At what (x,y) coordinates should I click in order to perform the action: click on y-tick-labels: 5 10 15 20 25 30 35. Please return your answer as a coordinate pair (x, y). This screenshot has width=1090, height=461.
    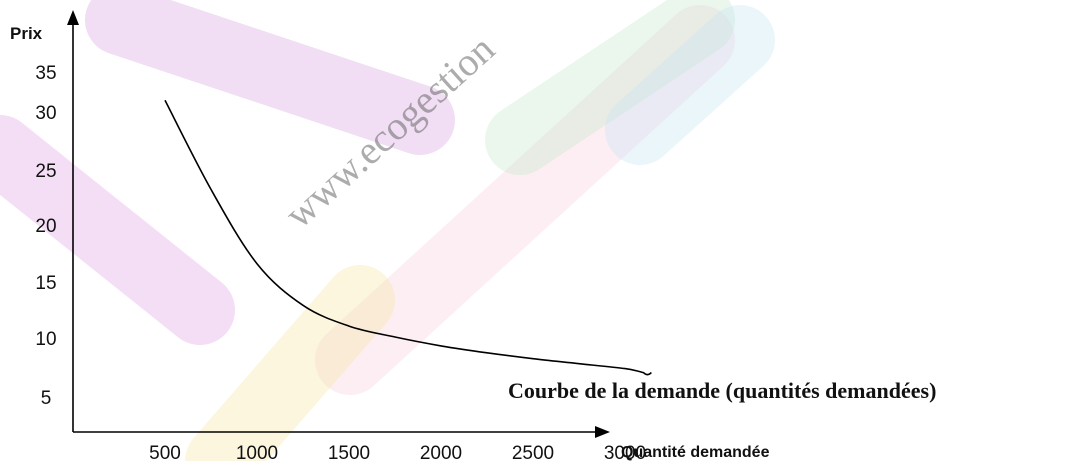
    Looking at the image, I should click on (45, 236).